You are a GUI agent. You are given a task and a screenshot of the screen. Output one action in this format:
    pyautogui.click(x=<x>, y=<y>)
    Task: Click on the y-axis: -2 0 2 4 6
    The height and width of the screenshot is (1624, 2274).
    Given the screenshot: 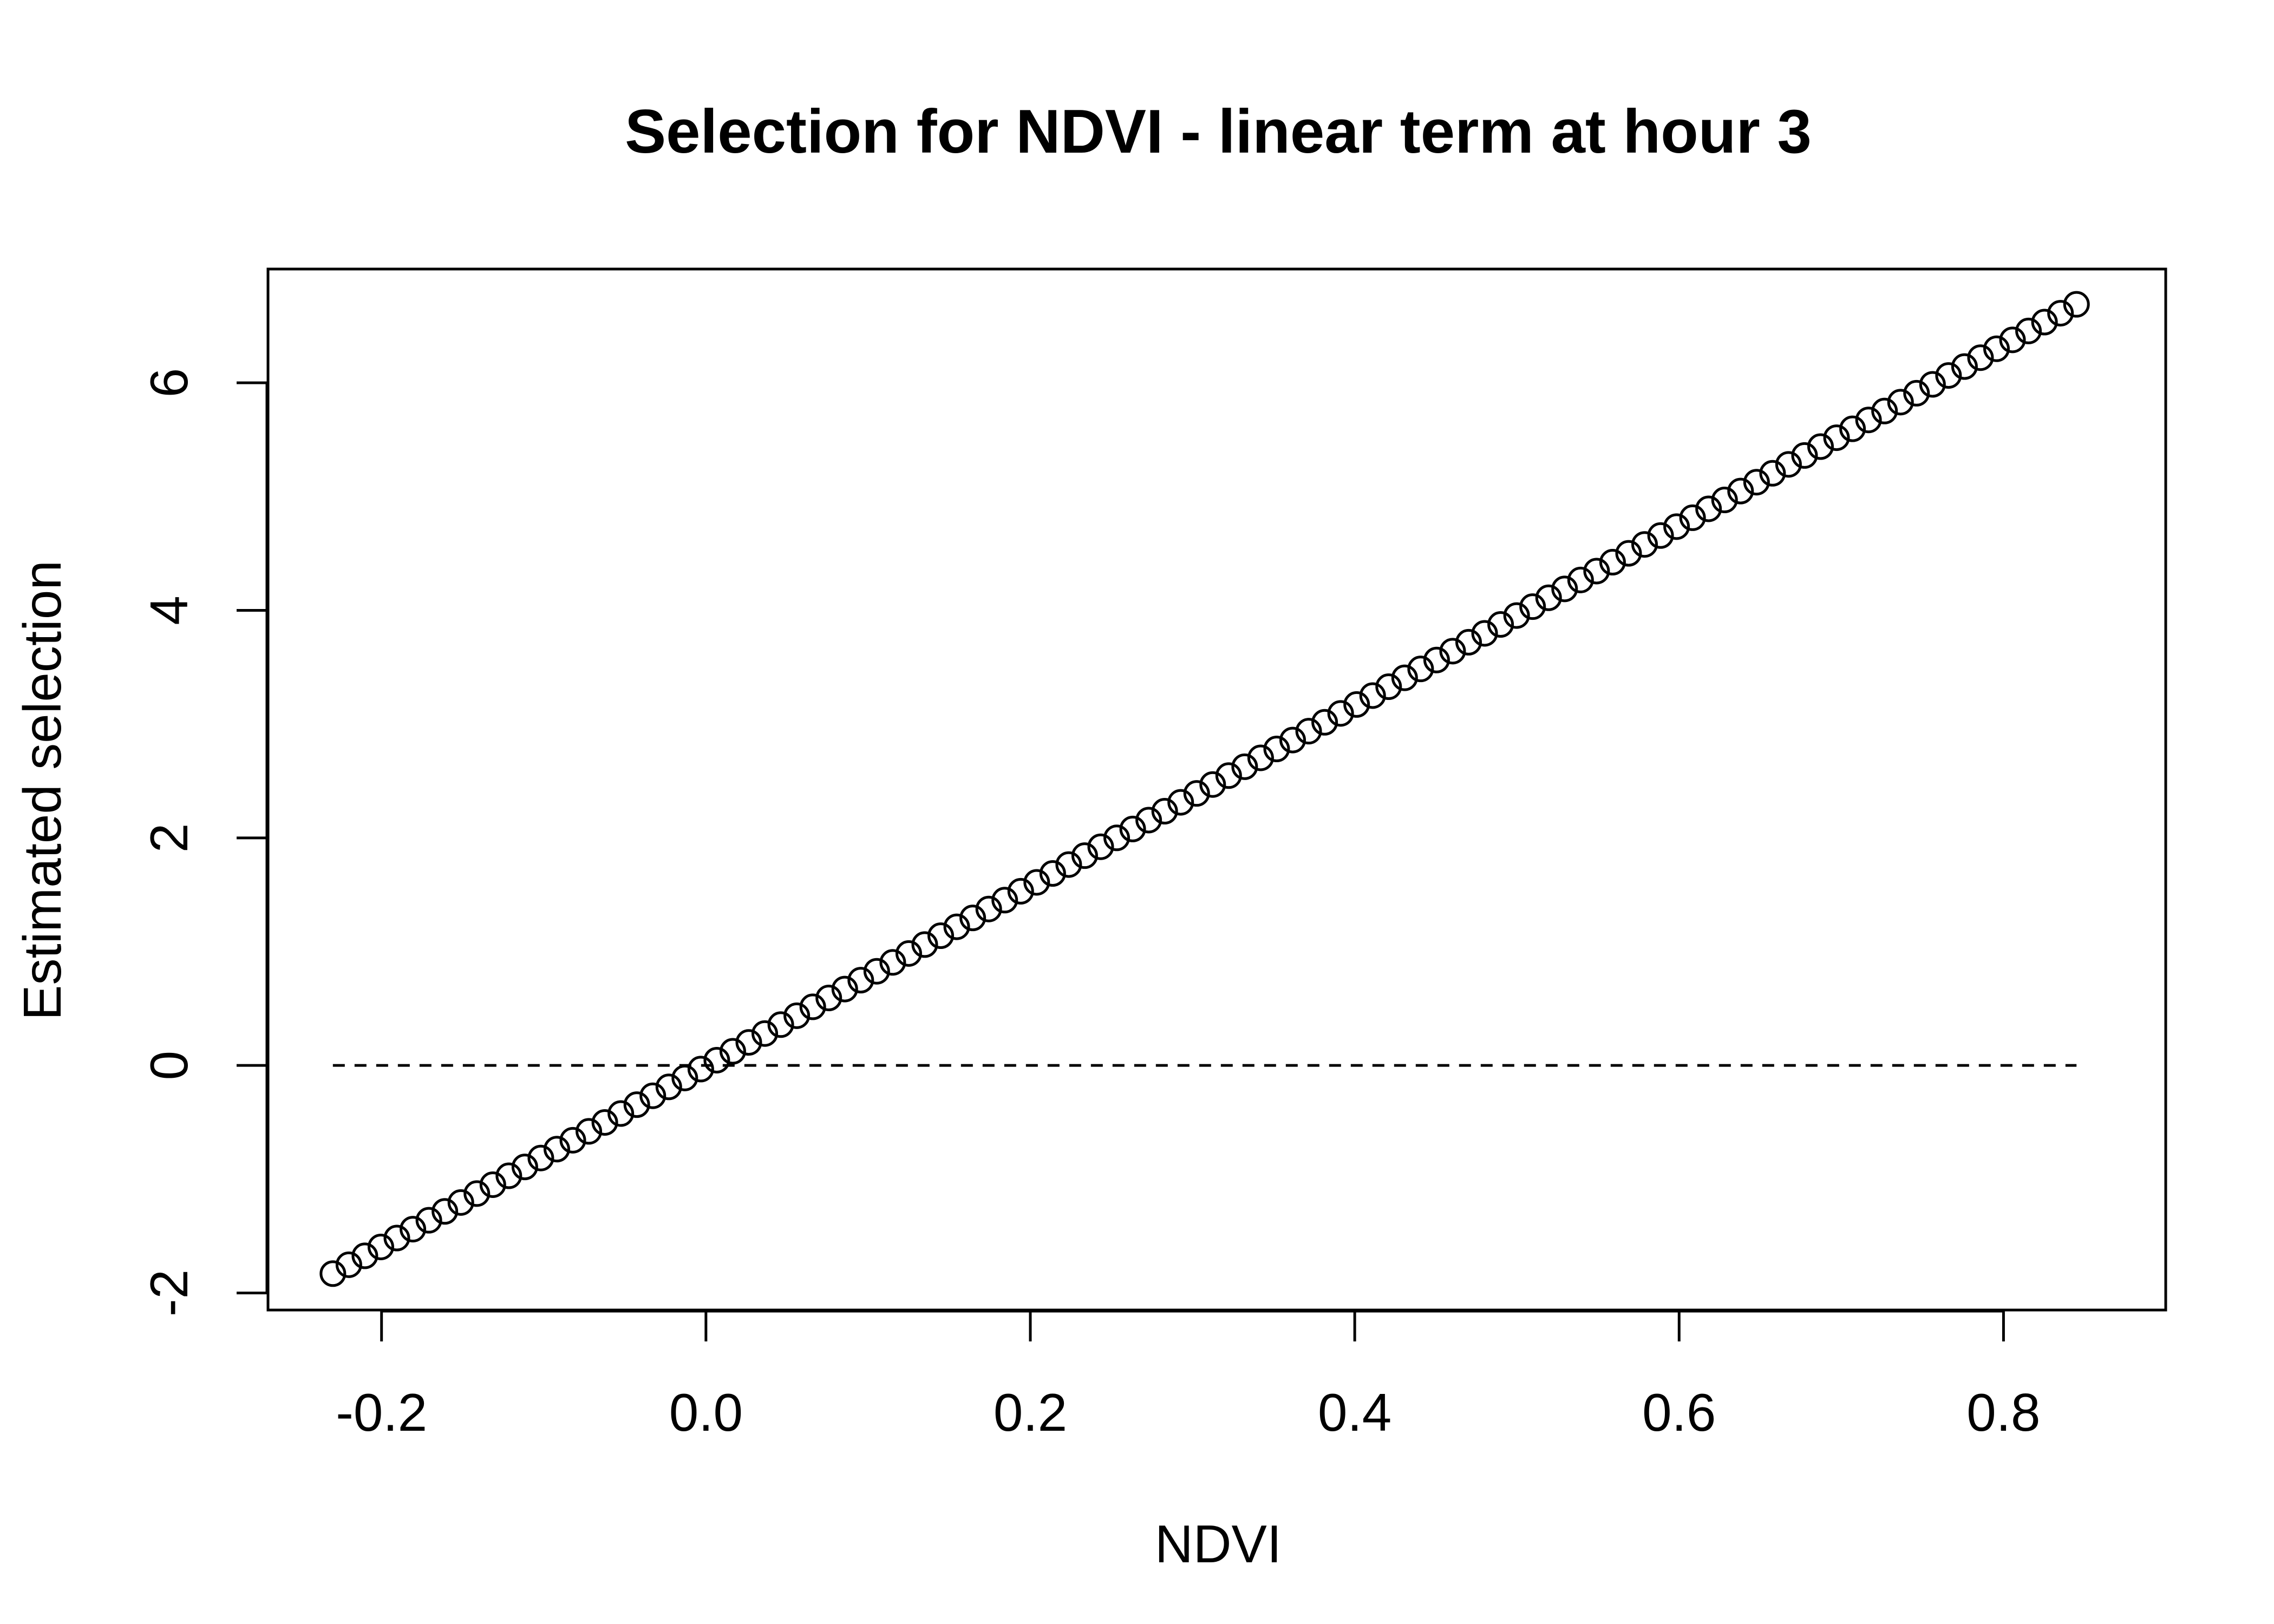 What is the action you would take?
    pyautogui.click(x=204, y=842)
    